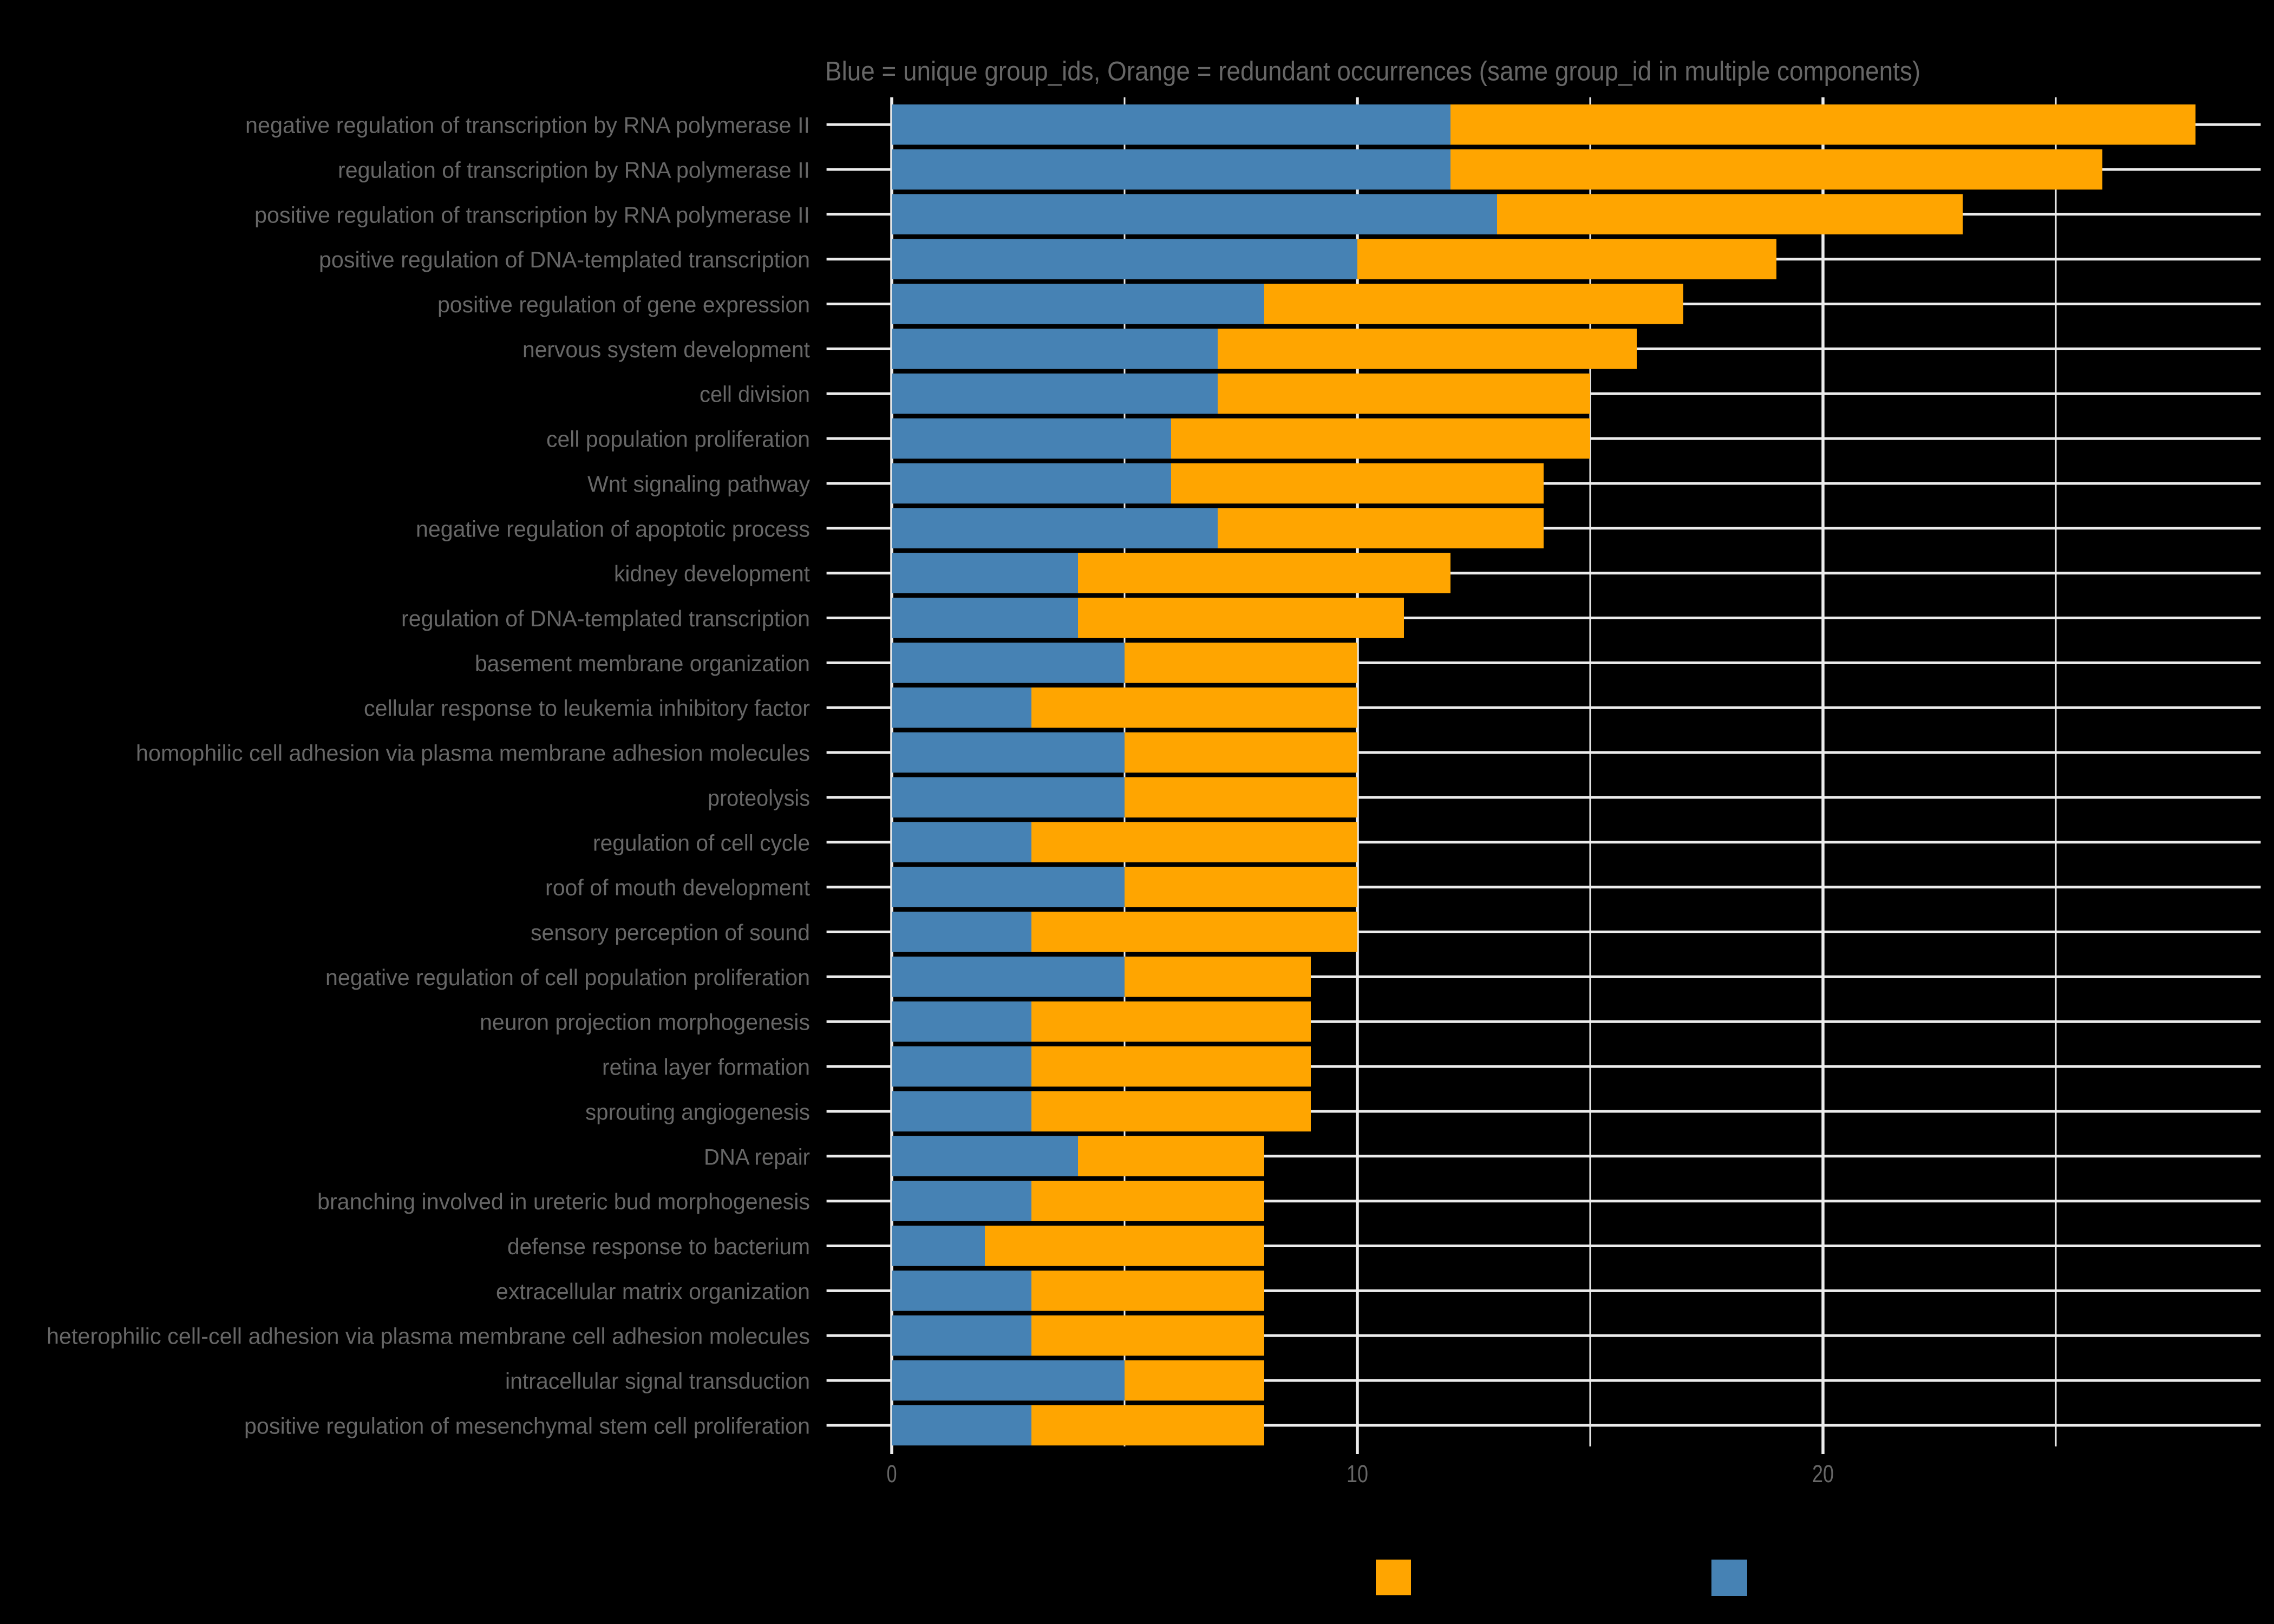 The height and width of the screenshot is (1624, 2274). Describe the element at coordinates (698, 1112) in the screenshot. I see `svg-text: sprouting angiogenesis` at that location.